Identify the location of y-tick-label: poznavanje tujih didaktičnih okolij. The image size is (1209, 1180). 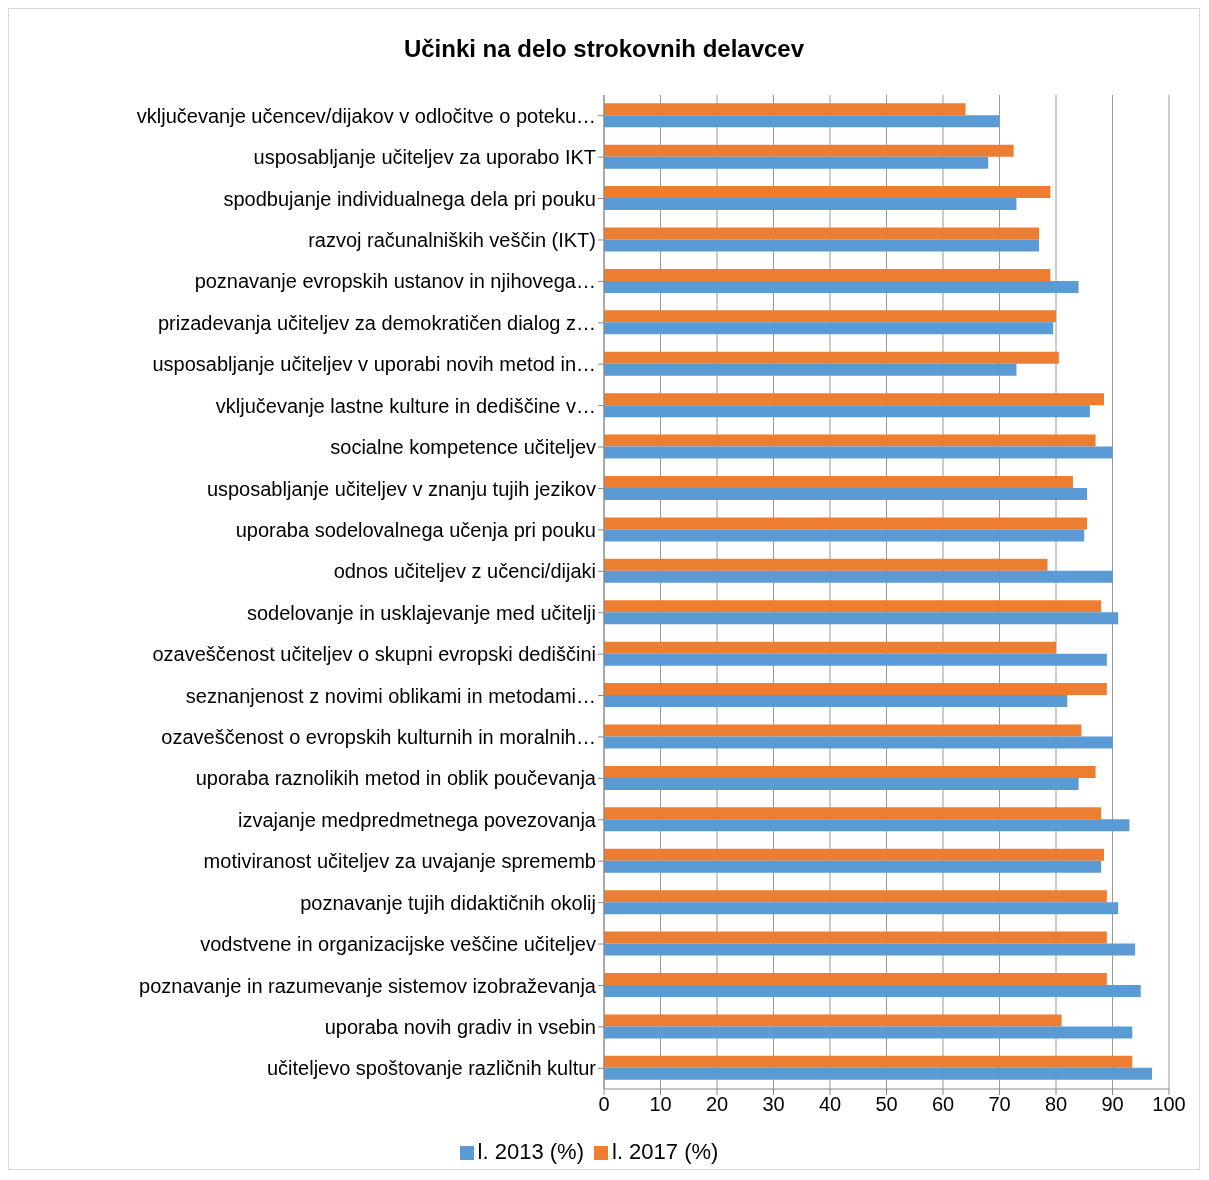
(448, 902).